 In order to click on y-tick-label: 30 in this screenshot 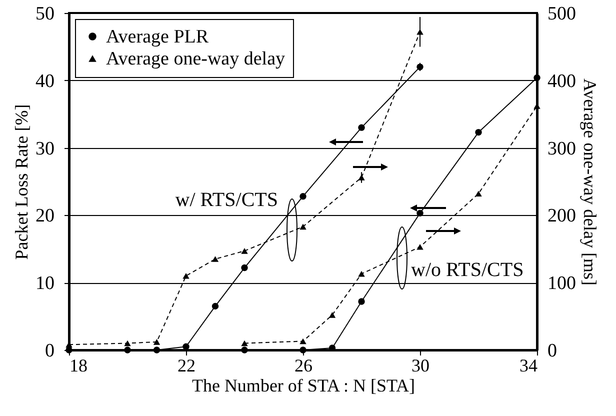, I will do `click(45, 149)`.